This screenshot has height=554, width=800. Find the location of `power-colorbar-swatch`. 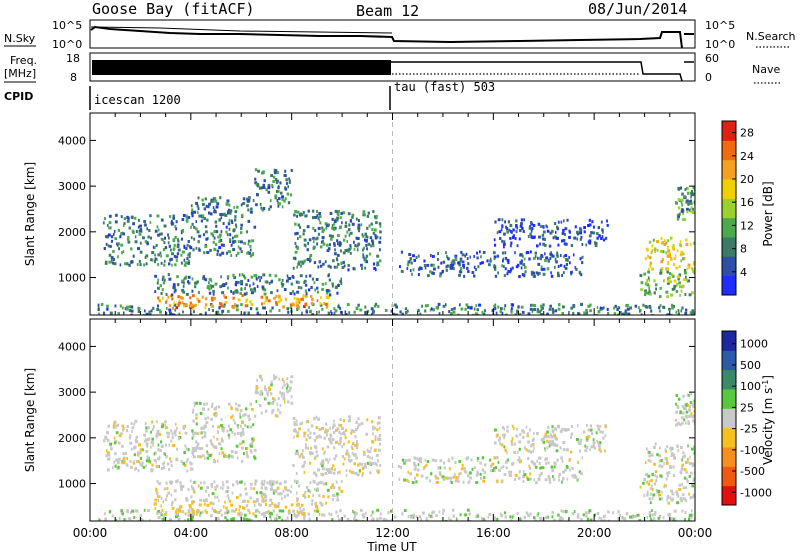

power-colorbar-swatch is located at coordinates (729, 150).